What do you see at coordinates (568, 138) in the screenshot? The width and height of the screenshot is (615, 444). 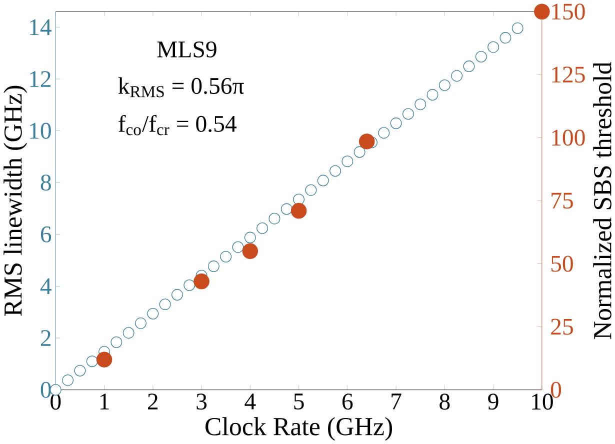 I see `y2-tick-label: 100` at bounding box center [568, 138].